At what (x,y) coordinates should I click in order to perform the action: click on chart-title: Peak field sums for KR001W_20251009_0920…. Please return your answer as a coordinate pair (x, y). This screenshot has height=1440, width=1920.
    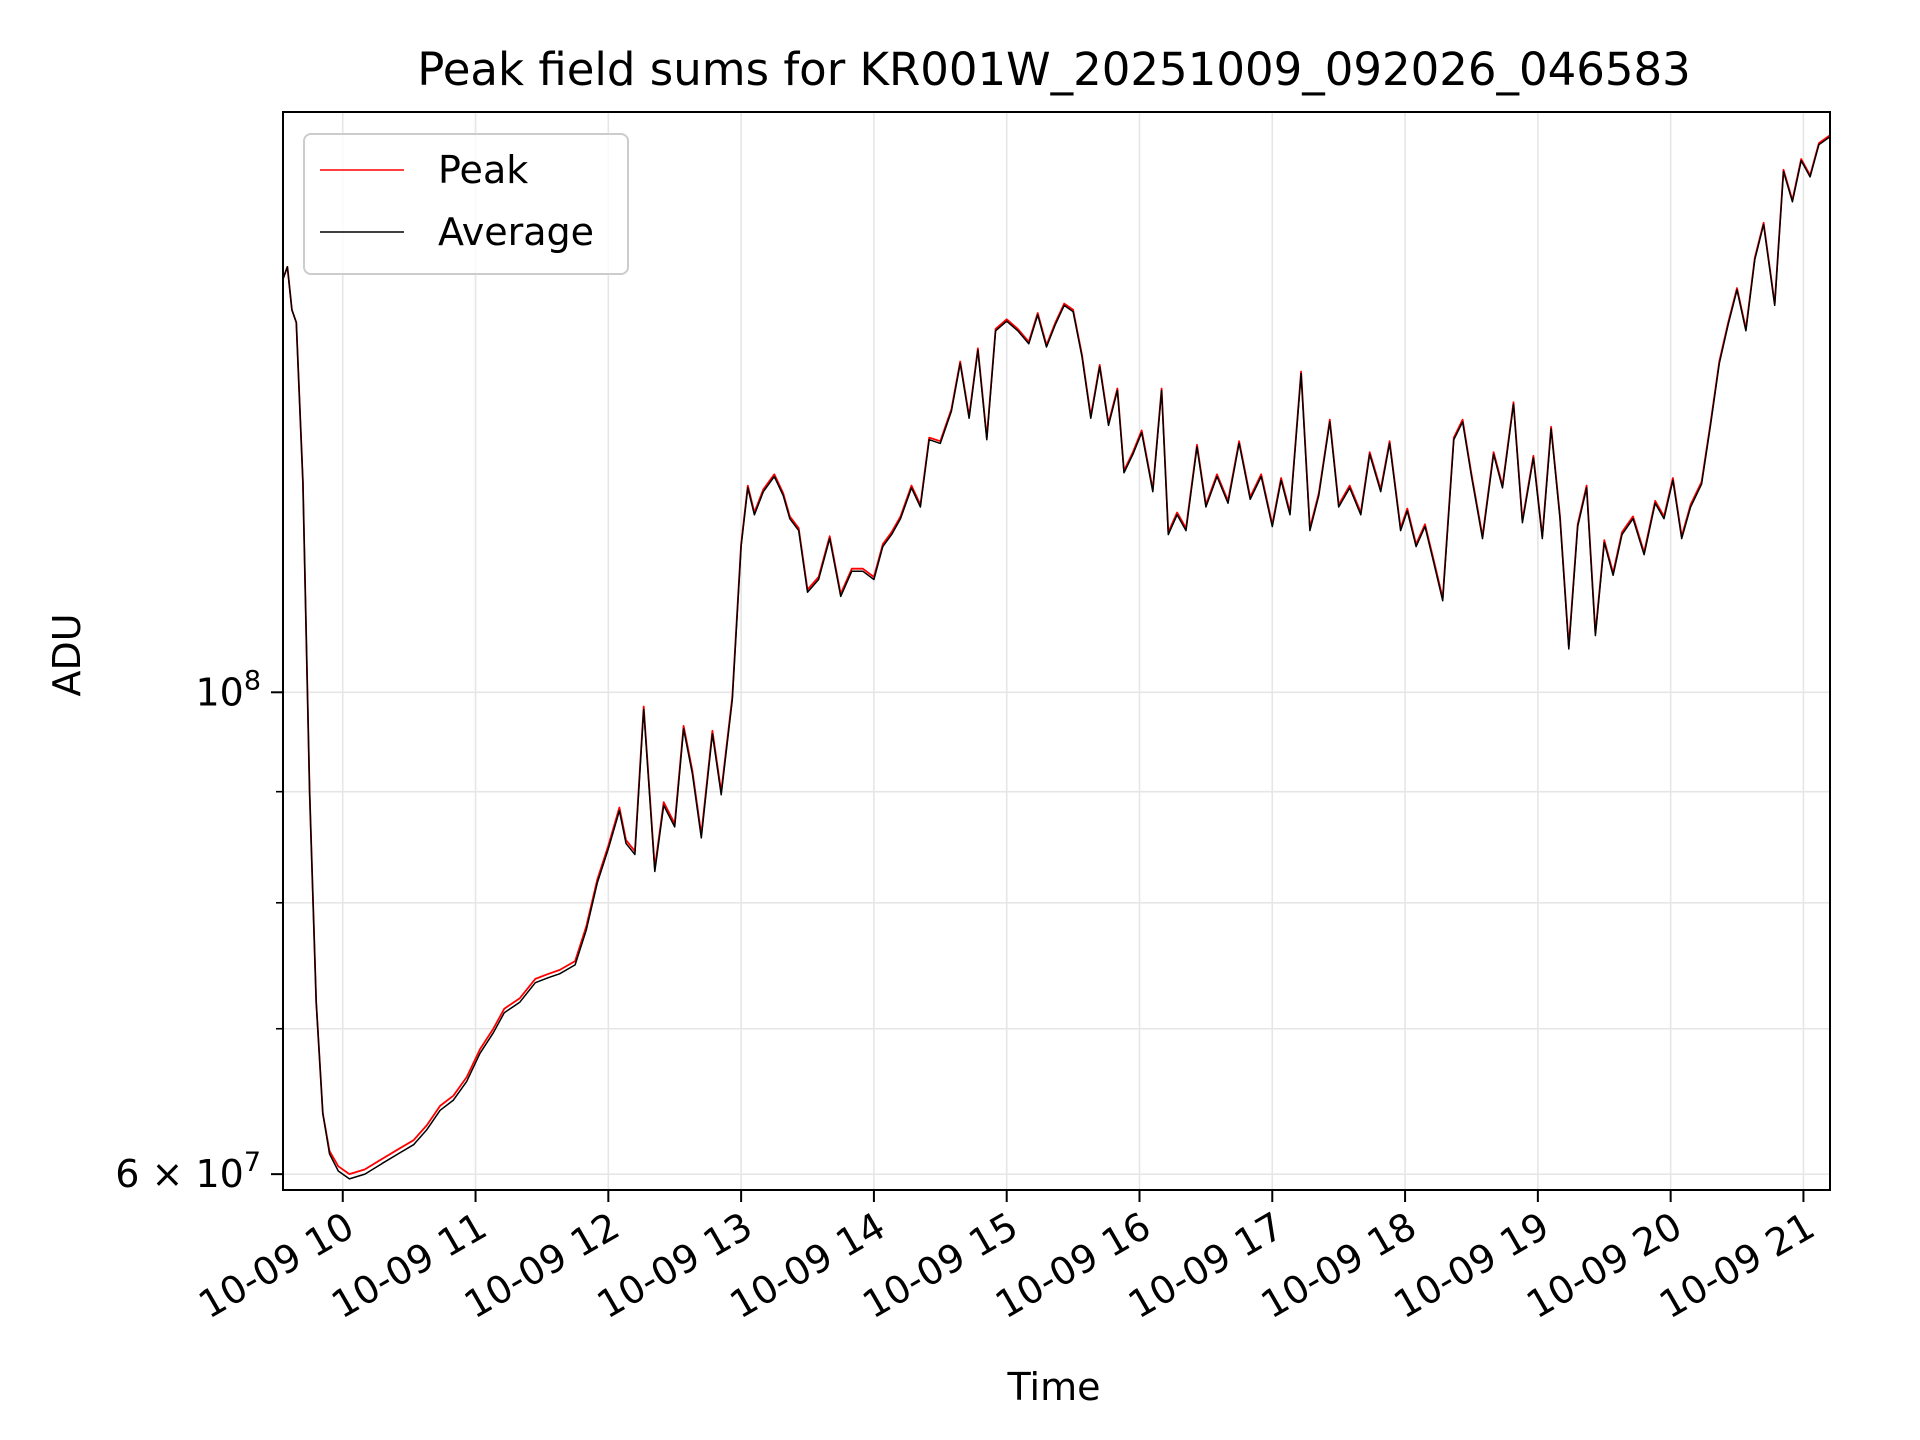
    Looking at the image, I should click on (1054, 69).